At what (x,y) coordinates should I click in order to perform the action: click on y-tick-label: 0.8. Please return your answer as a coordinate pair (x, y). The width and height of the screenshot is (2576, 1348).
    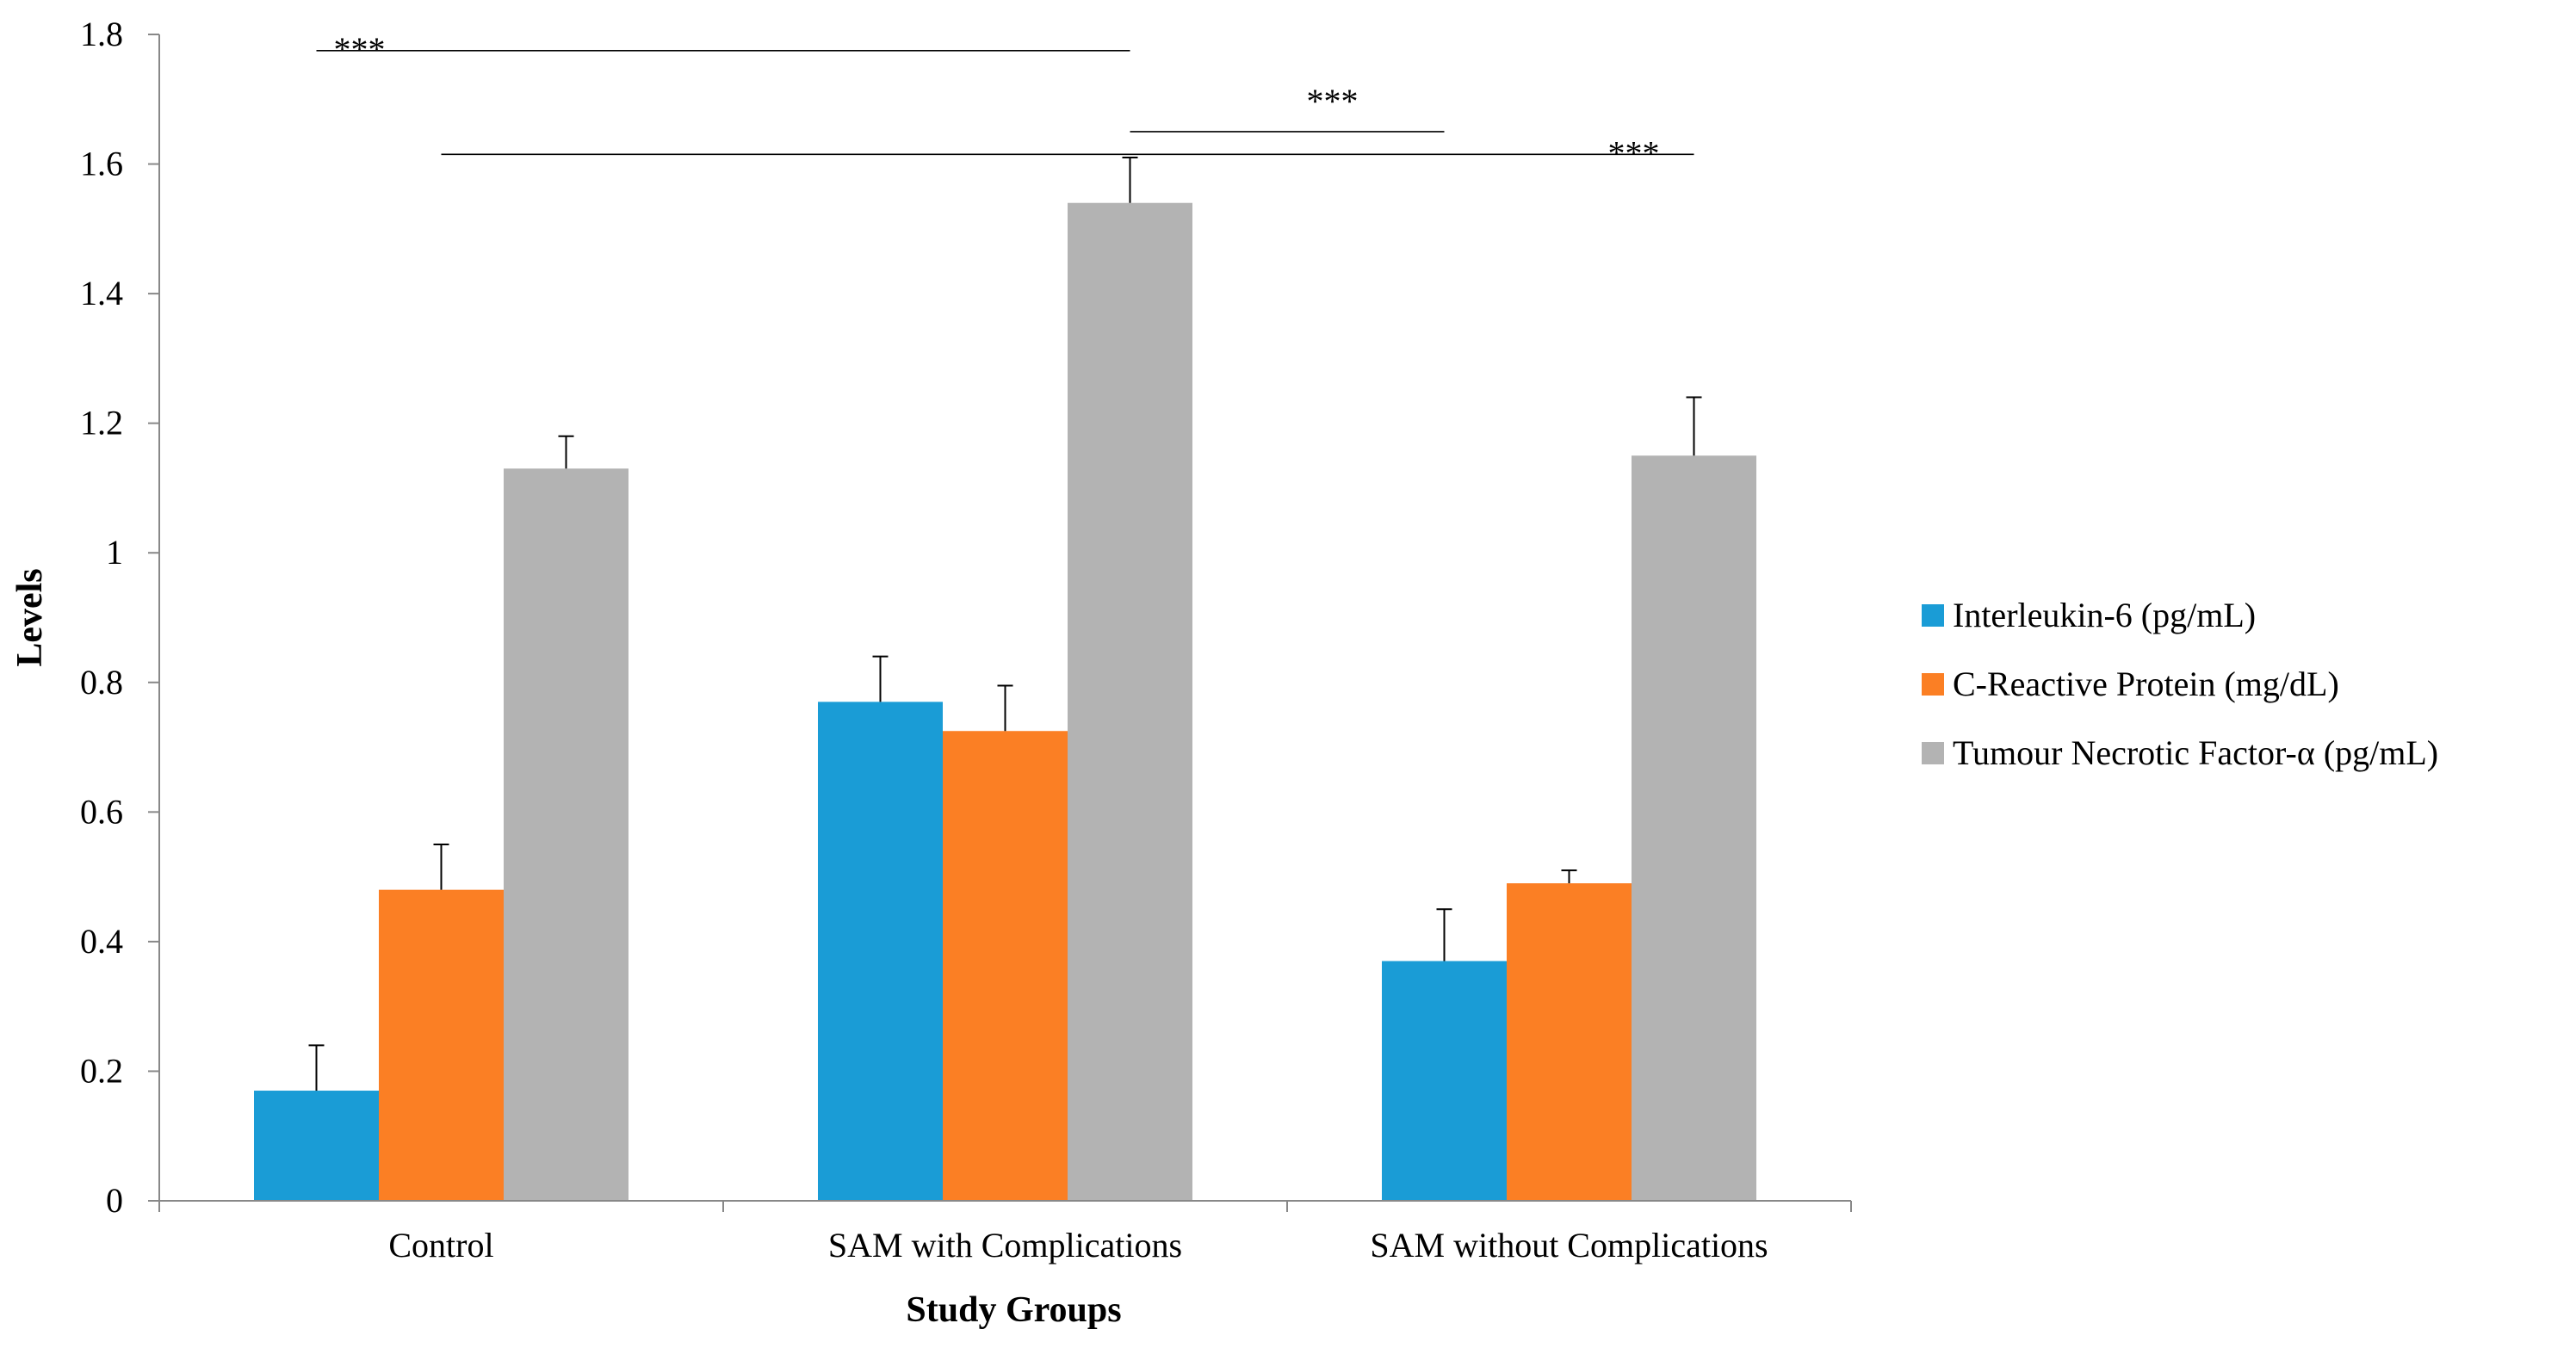
    Looking at the image, I should click on (101, 683).